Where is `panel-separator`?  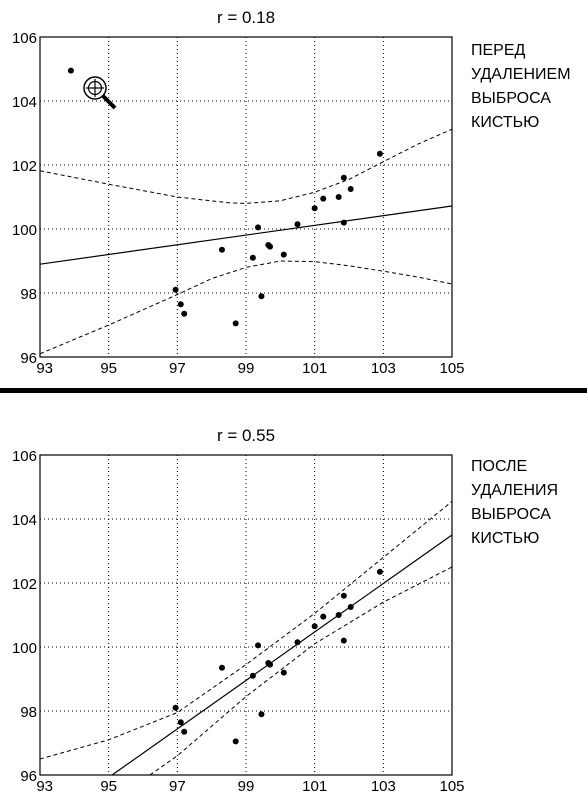
panel-separator is located at coordinates (293, 390).